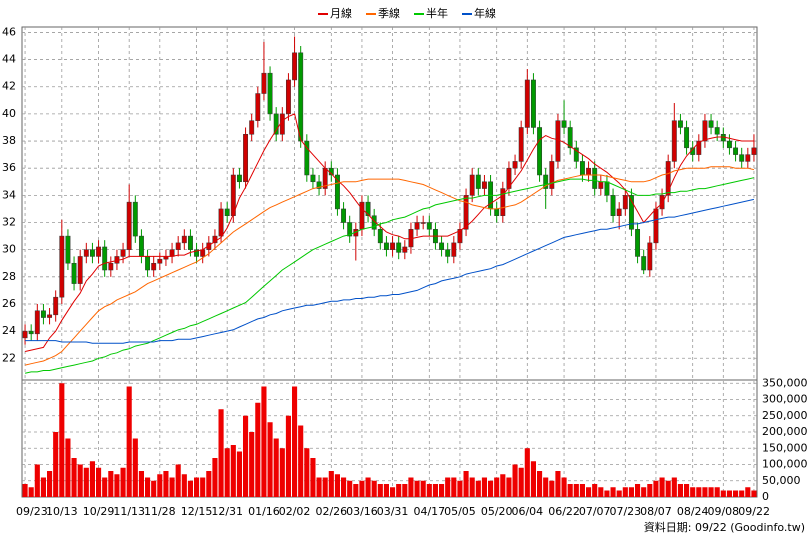  I want to click on y2-tick-label: 250,000, so click(785, 415).